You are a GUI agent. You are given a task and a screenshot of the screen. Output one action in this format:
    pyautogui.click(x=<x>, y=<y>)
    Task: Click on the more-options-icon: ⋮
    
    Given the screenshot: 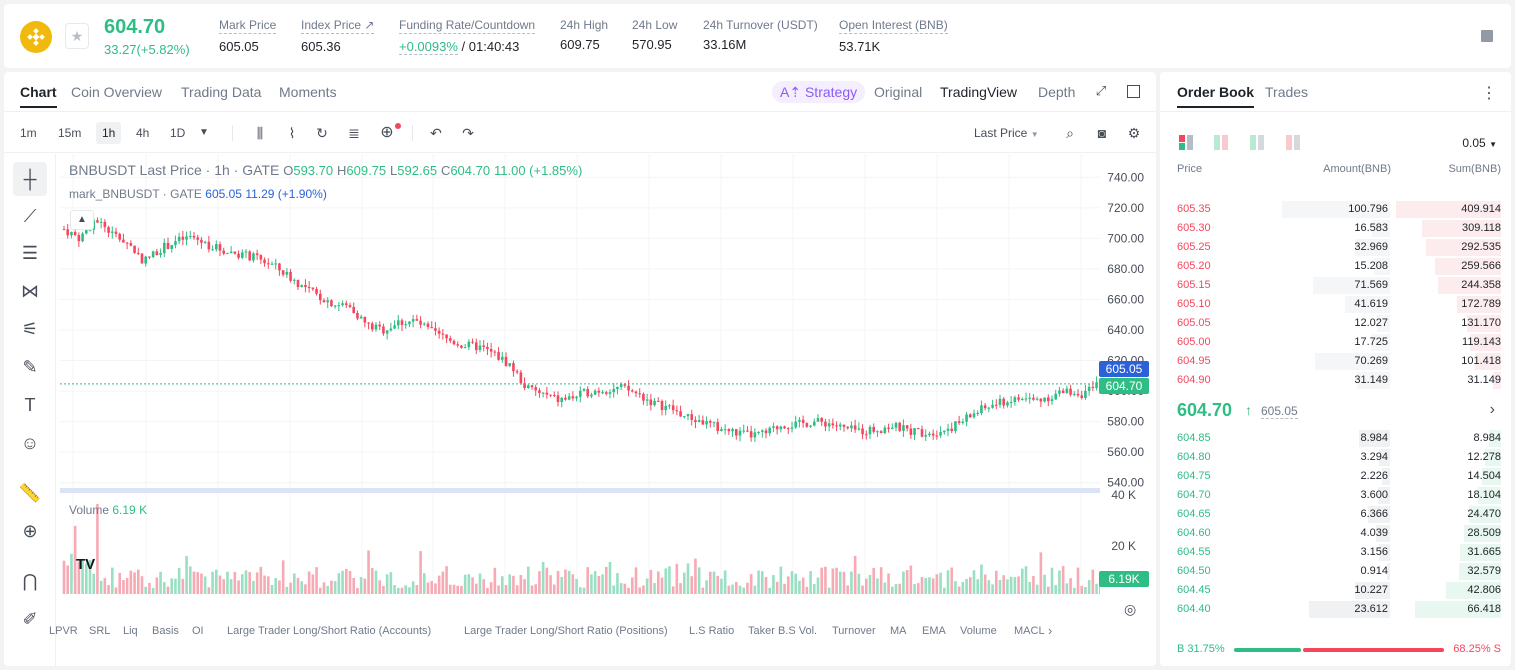 What is the action you would take?
    pyautogui.click(x=1489, y=93)
    